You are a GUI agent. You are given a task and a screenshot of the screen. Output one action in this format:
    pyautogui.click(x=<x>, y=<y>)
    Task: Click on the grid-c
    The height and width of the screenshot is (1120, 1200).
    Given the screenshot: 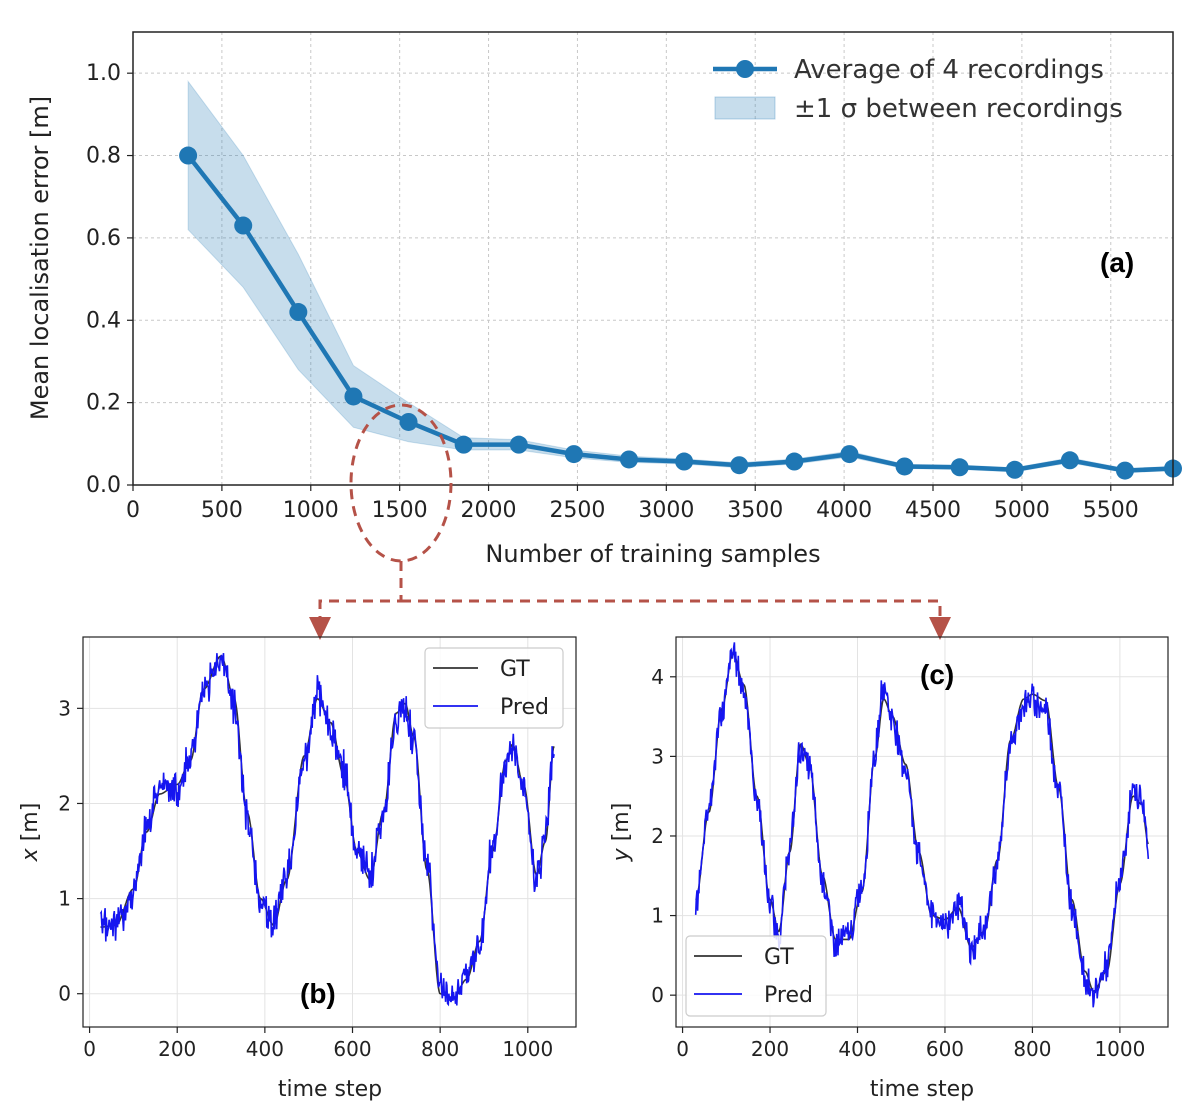 What is the action you would take?
    pyautogui.click(x=922, y=832)
    